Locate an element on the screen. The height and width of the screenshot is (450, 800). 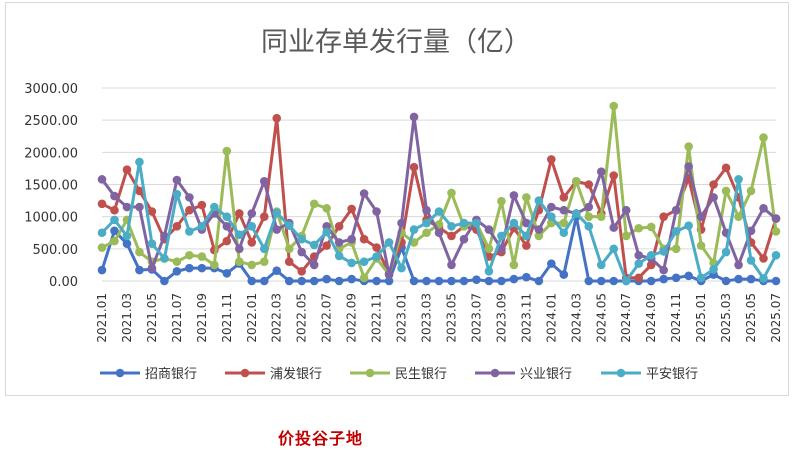
x-tick-label: 2025.01 is located at coordinates (701, 318).